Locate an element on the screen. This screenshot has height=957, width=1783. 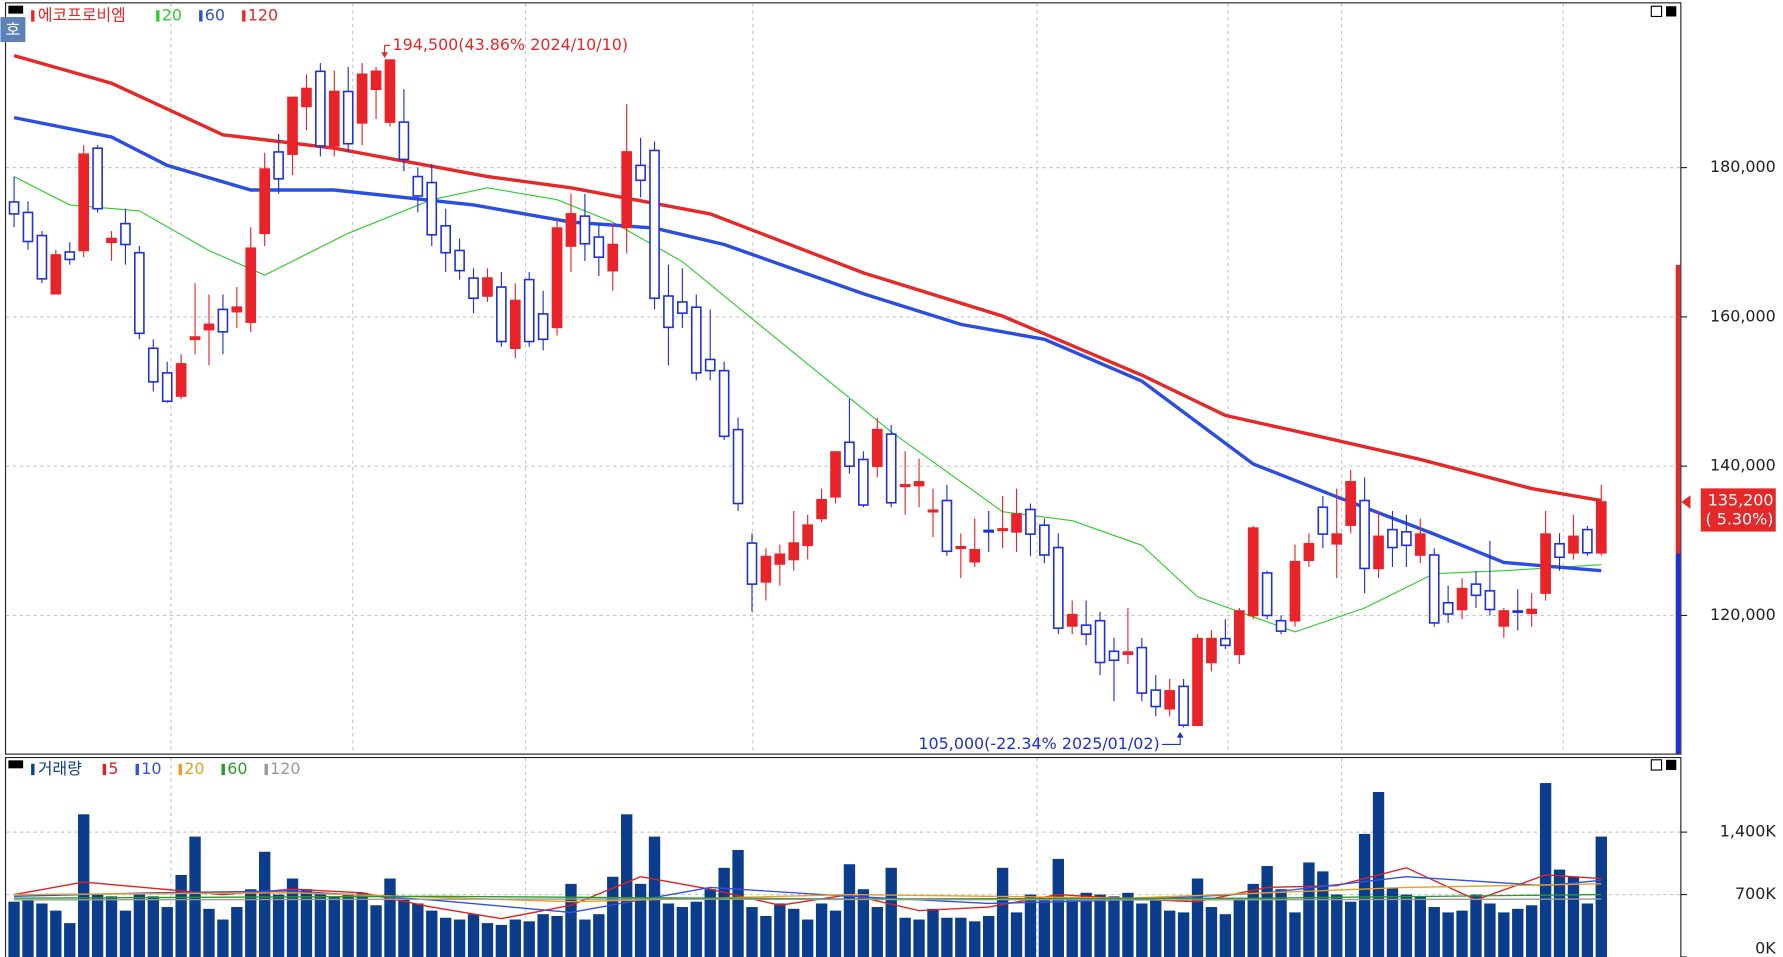
last-price-box is located at coordinates (1738, 510).